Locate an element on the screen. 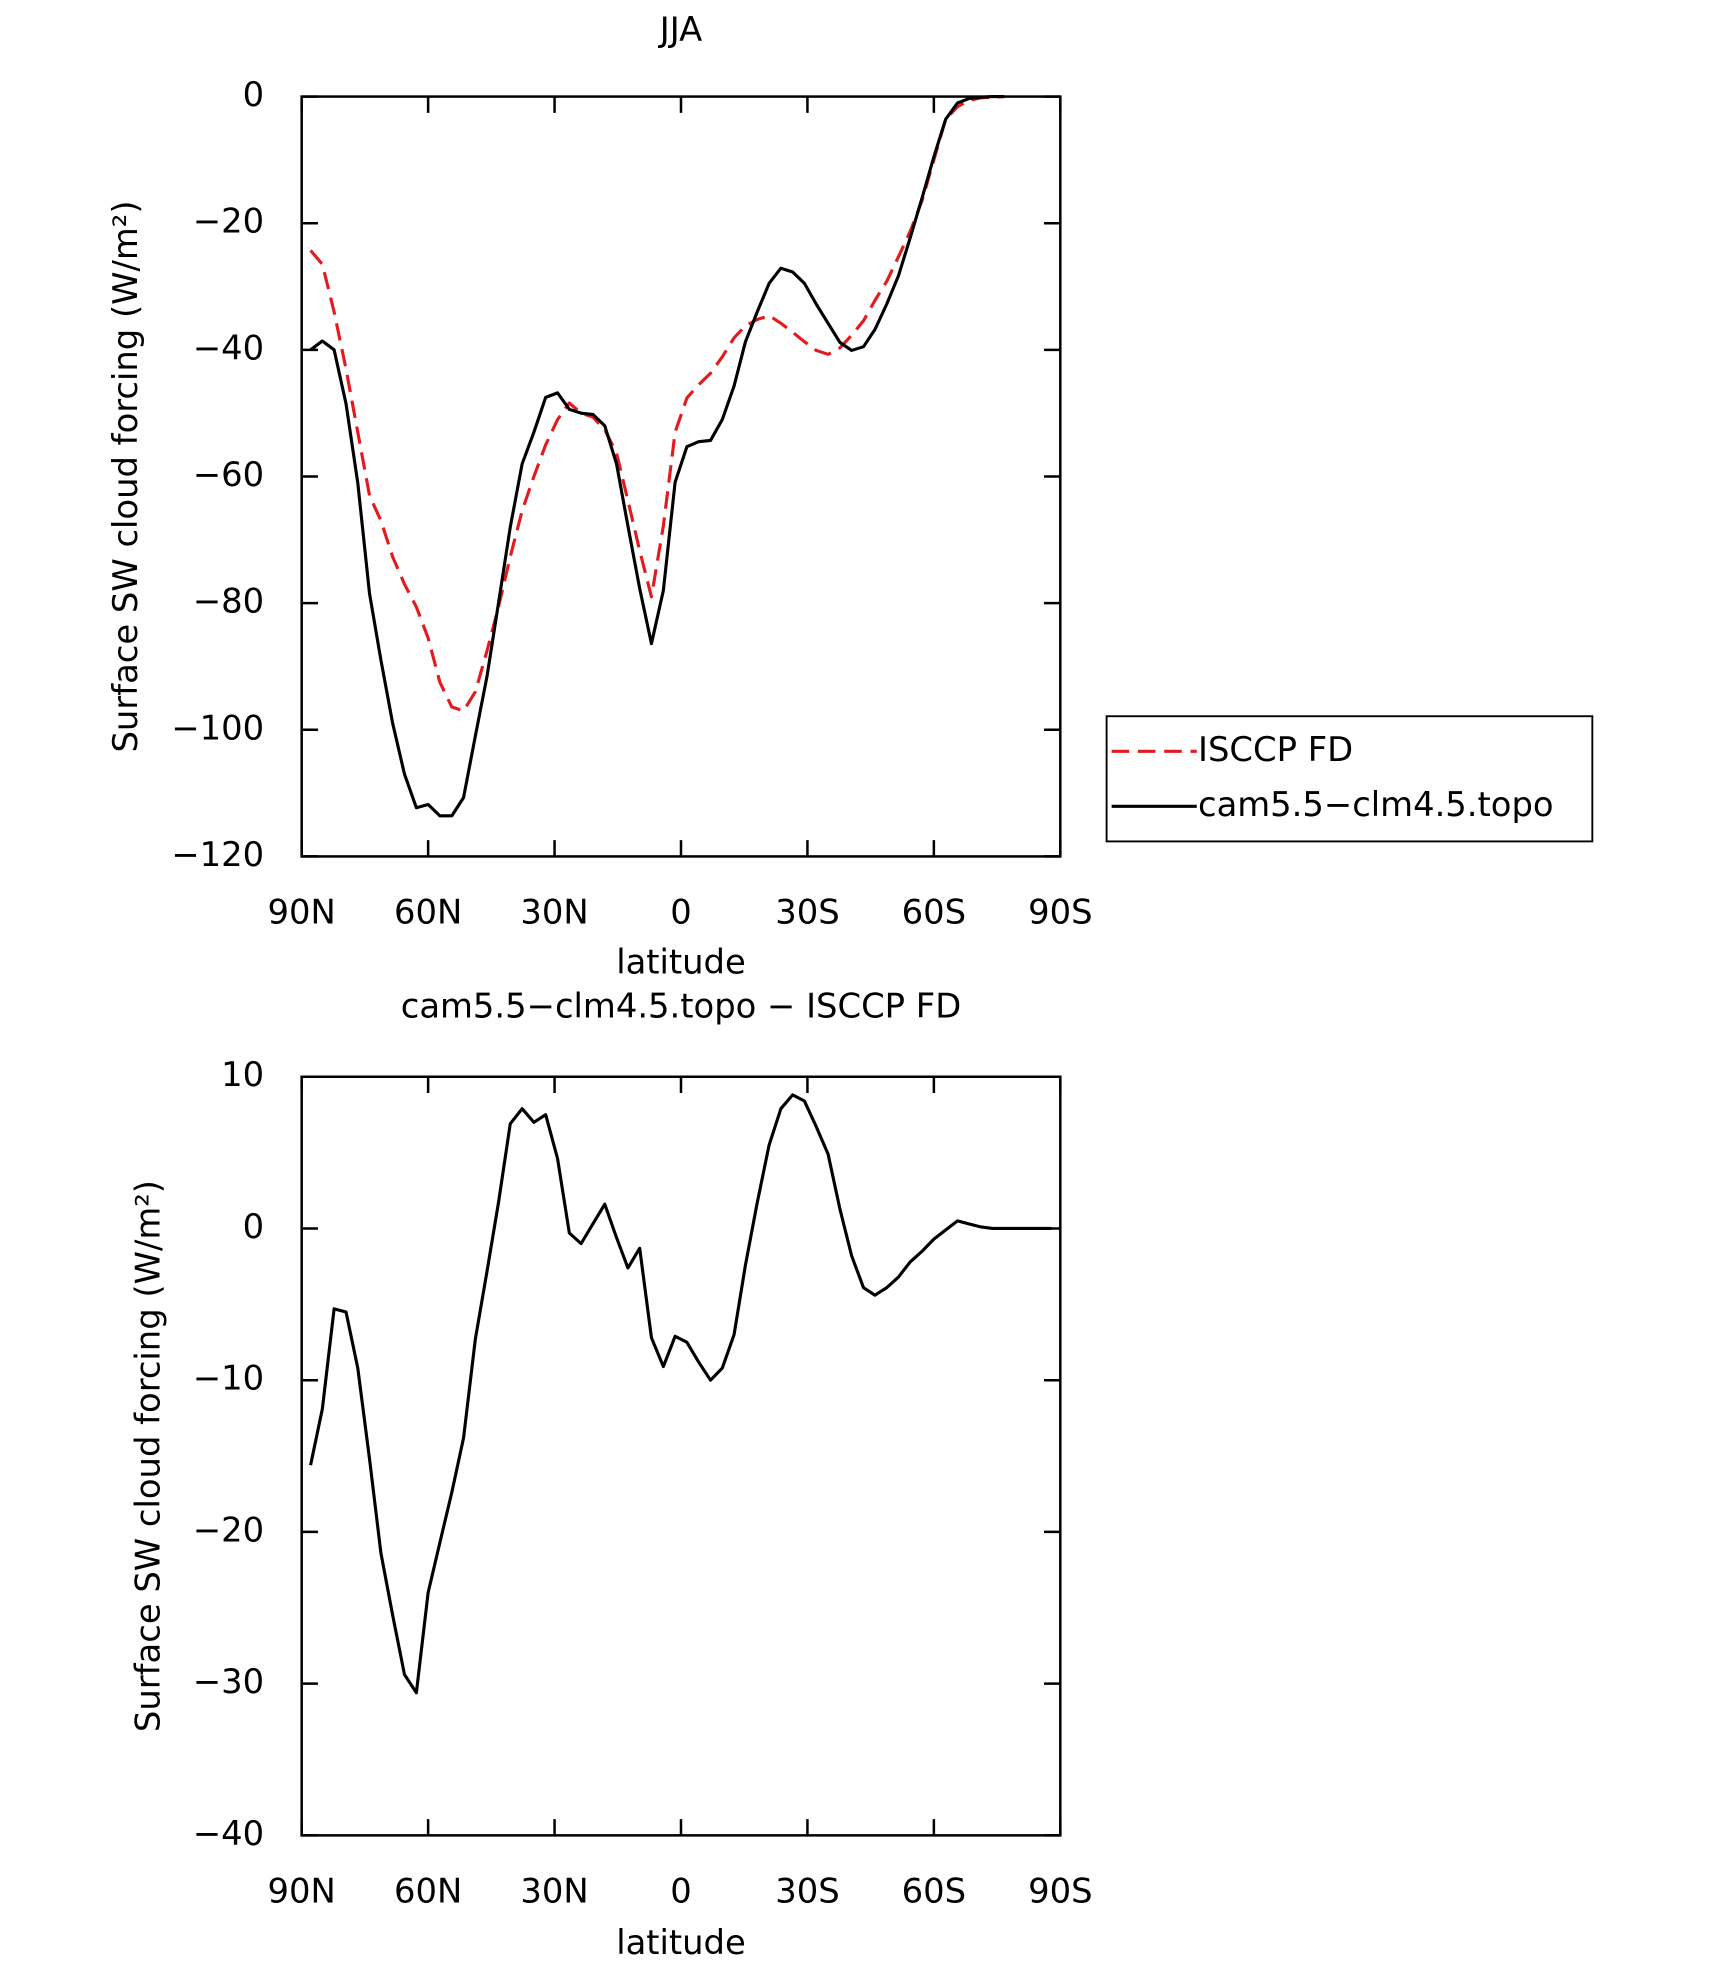  y-tick-label: −30 is located at coordinates (228, 1681).